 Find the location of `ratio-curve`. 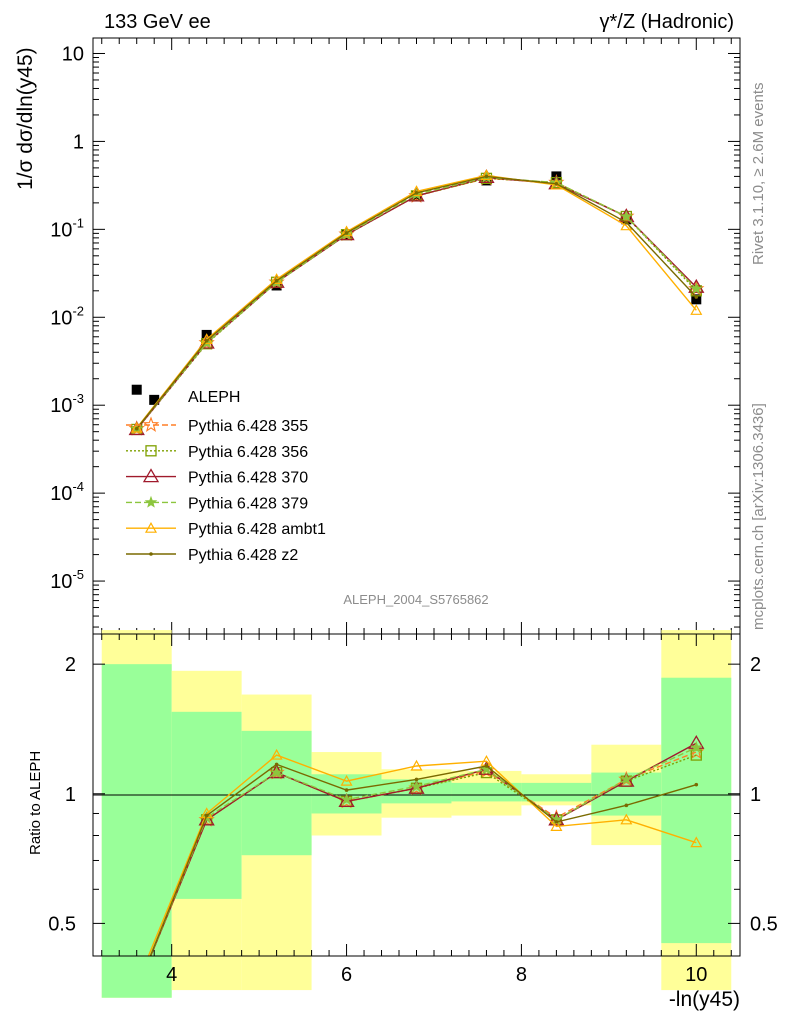

ratio-curve is located at coordinates (422, 855).